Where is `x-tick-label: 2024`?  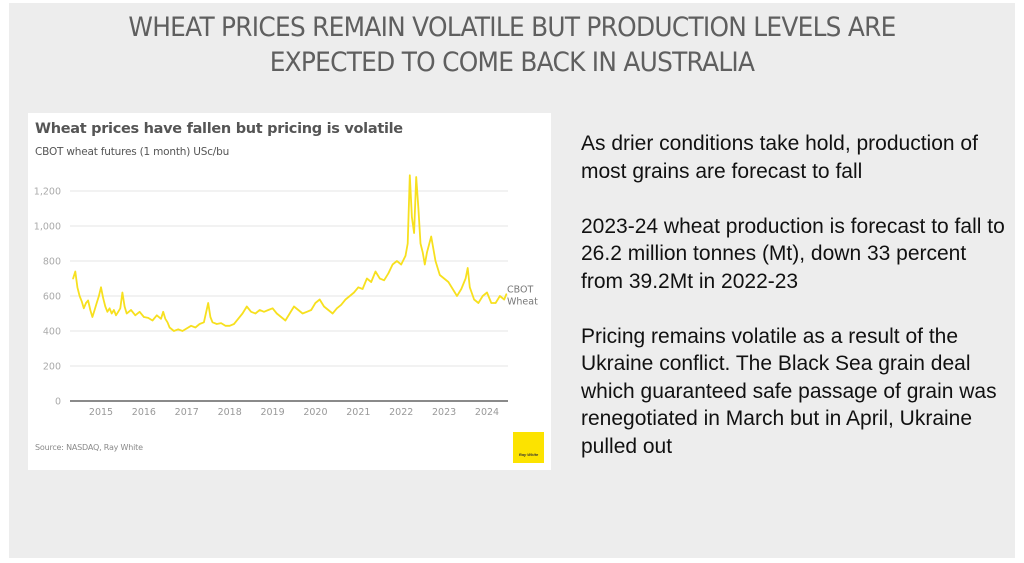
x-tick-label: 2024 is located at coordinates (487, 412).